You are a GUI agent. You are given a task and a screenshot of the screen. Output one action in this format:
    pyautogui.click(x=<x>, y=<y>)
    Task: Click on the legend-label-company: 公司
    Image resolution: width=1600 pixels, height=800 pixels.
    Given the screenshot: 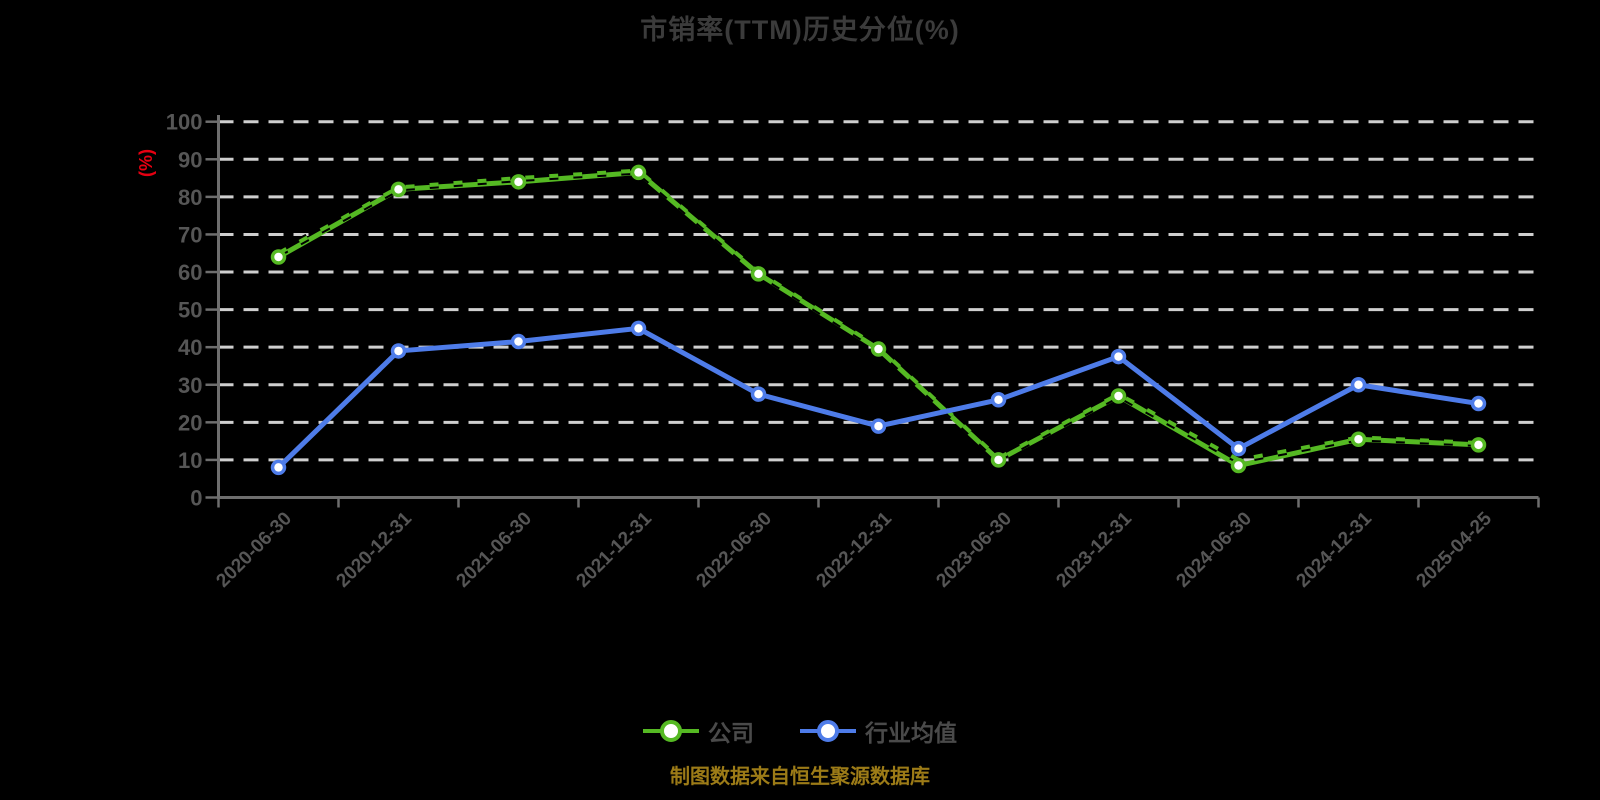 What is the action you would take?
    pyautogui.click(x=731, y=733)
    